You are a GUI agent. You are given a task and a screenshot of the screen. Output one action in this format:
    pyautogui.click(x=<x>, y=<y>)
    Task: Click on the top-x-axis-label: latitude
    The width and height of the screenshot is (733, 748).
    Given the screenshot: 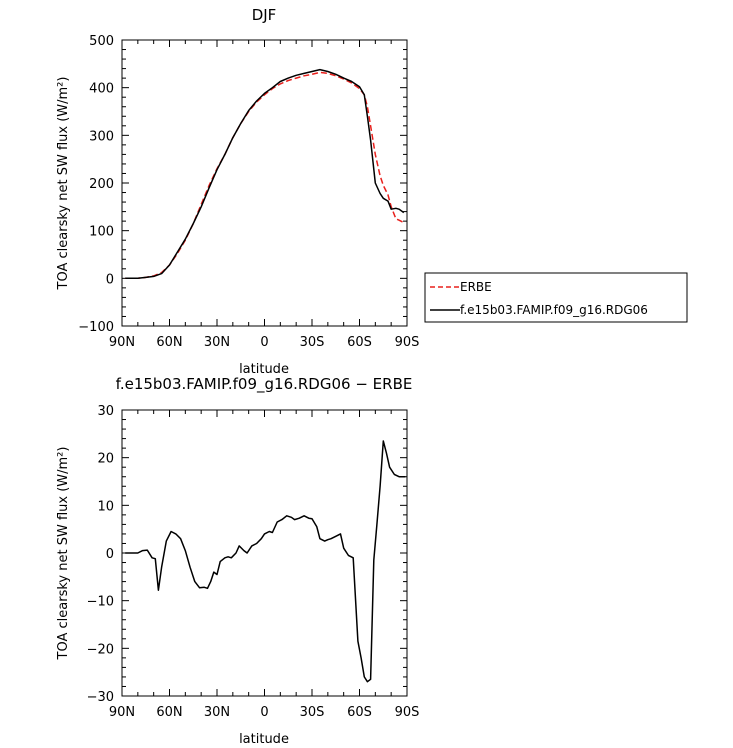 What is the action you would take?
    pyautogui.click(x=264, y=369)
    